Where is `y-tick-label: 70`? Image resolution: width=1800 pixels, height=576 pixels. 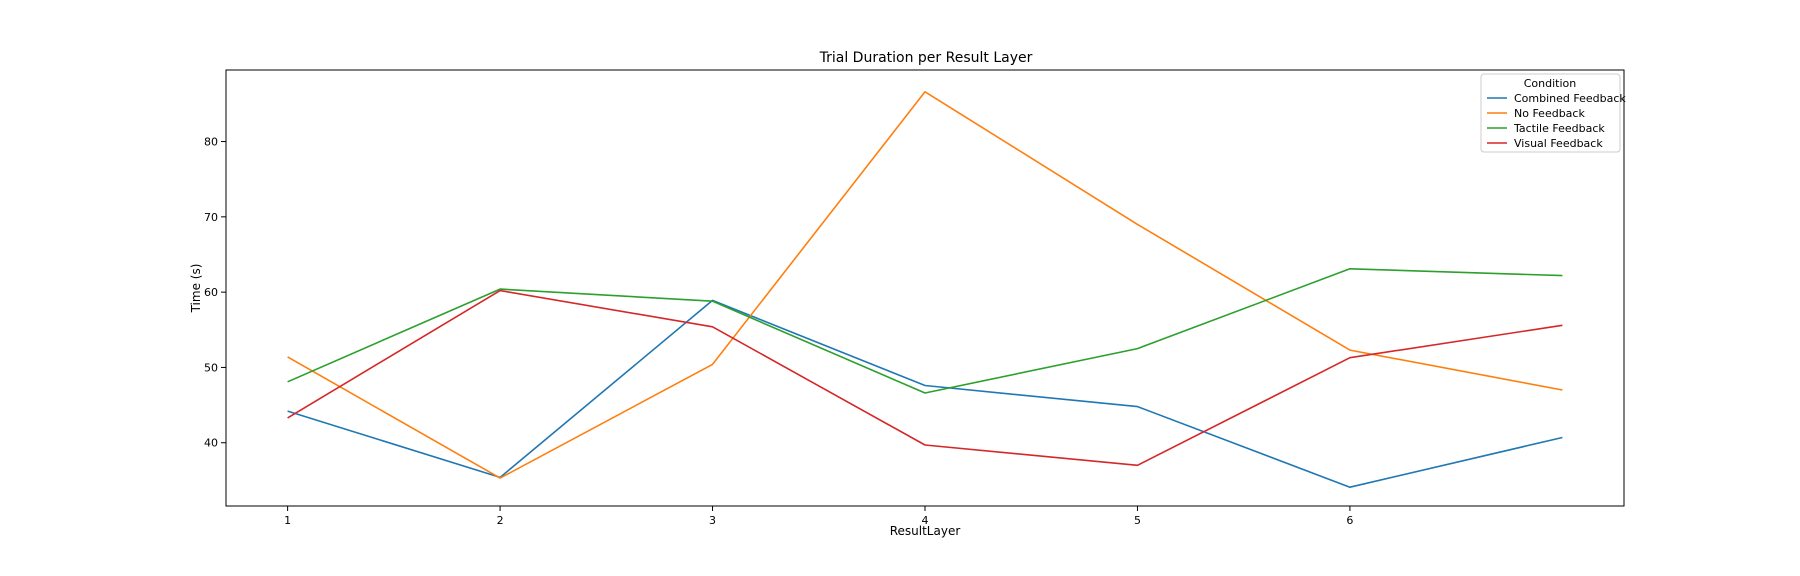
y-tick-label: 70 is located at coordinates (211, 217).